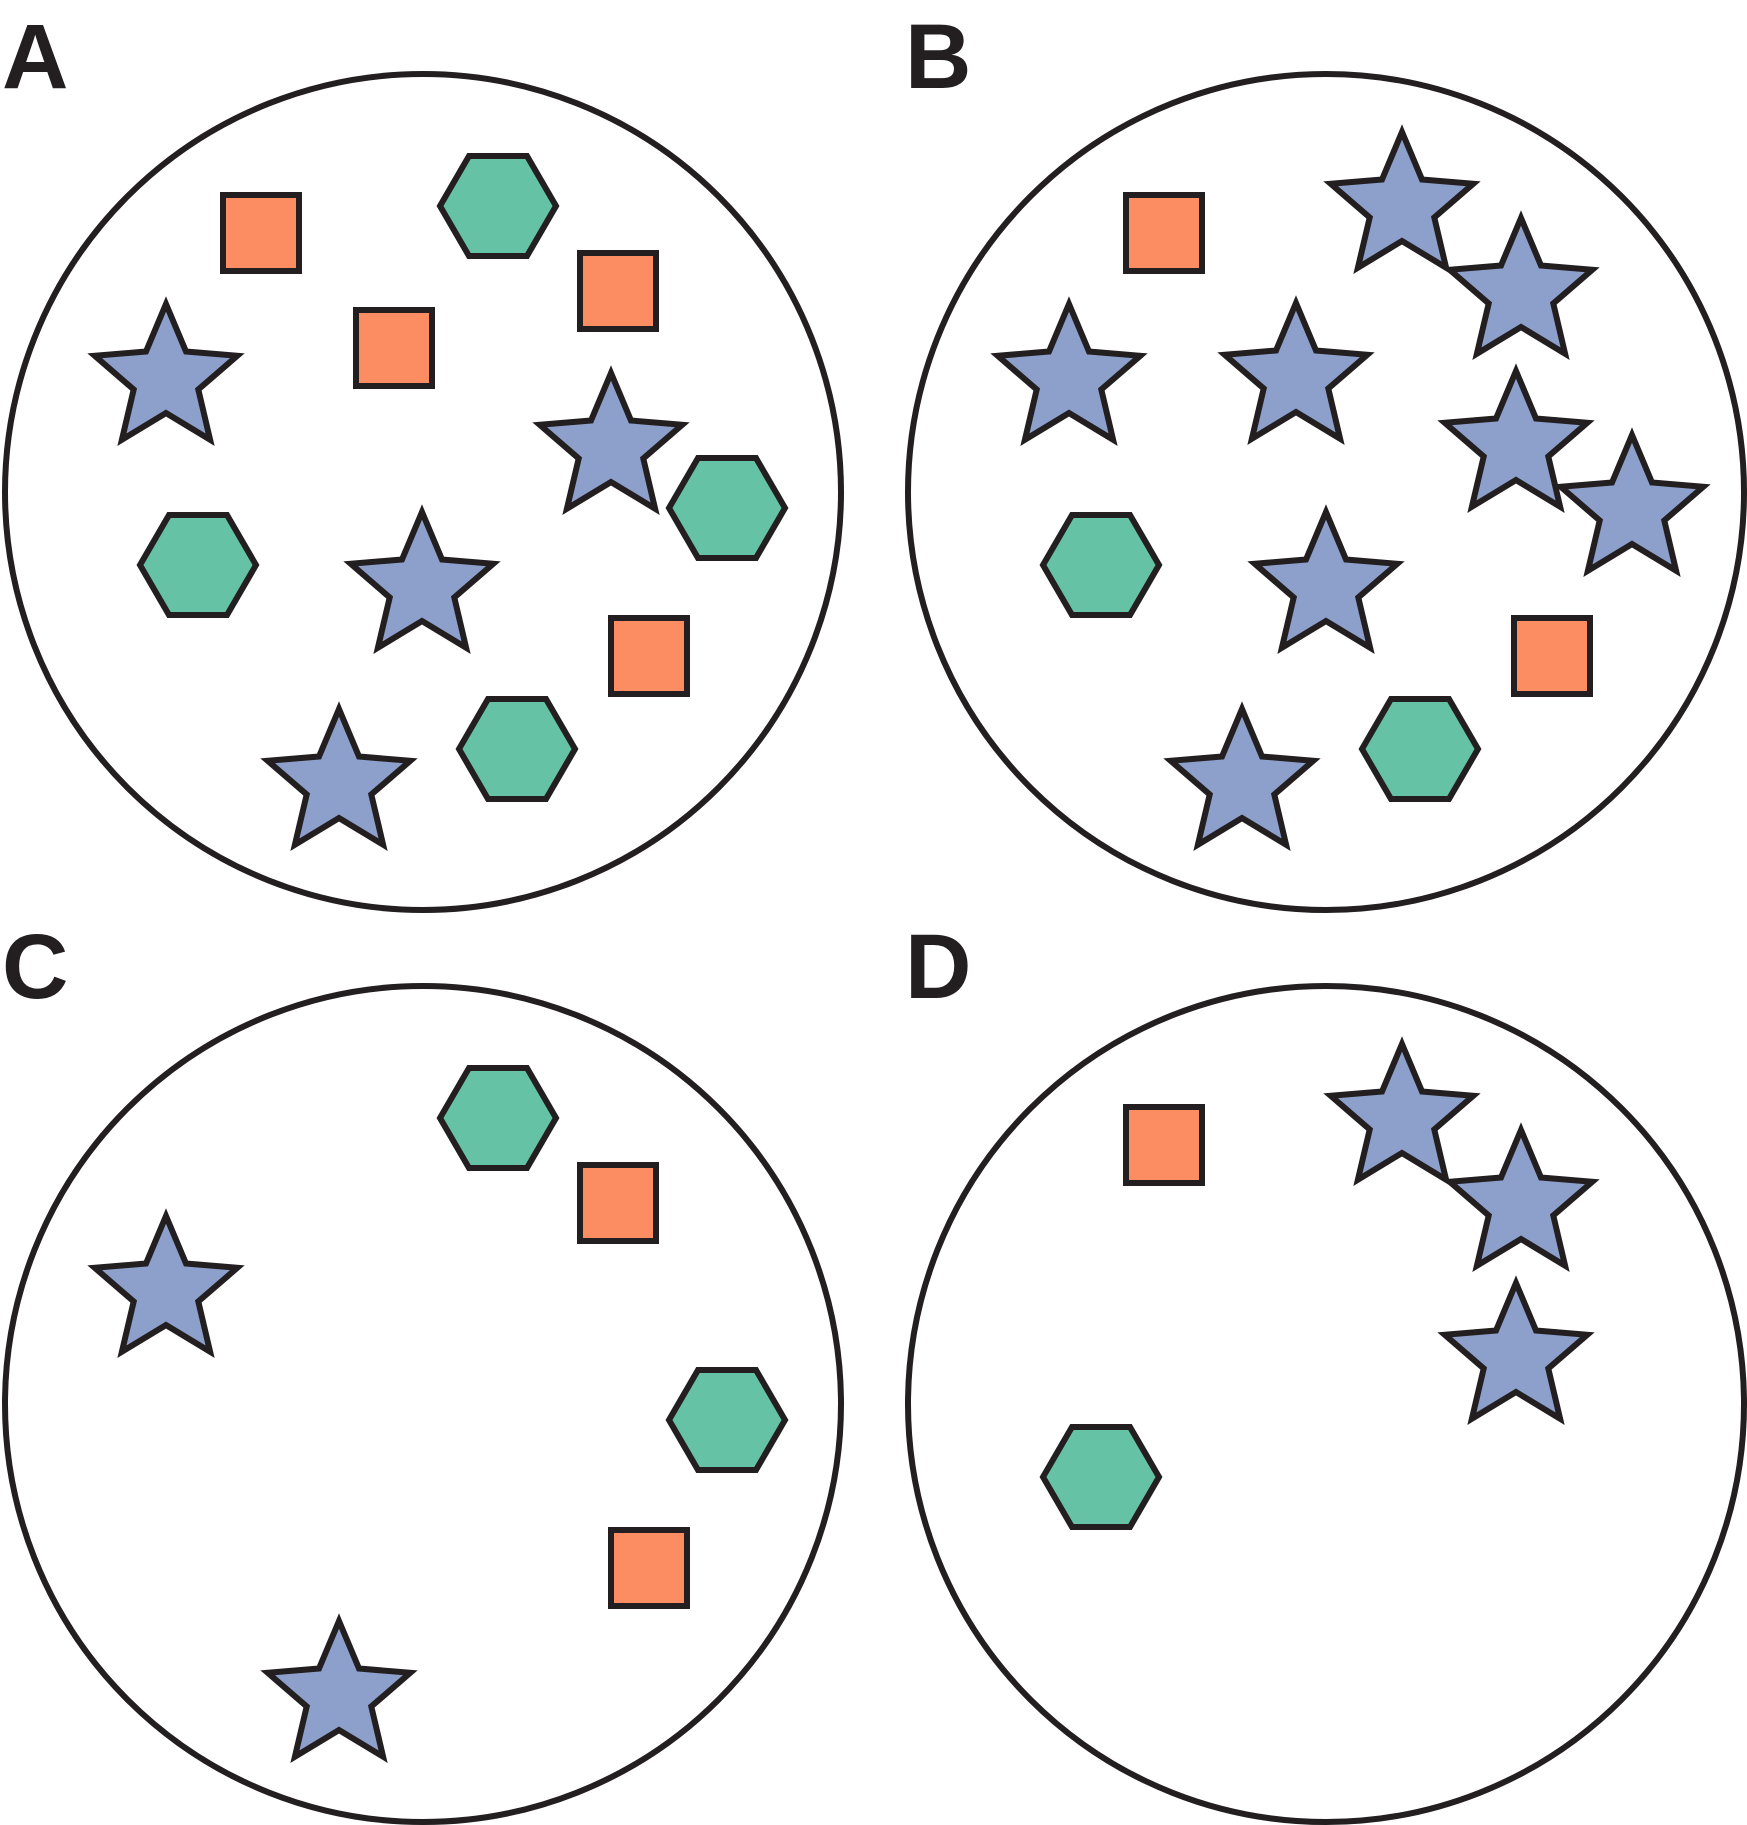 This screenshot has width=1747, height=1825. I want to click on panel-label: C, so click(35, 967).